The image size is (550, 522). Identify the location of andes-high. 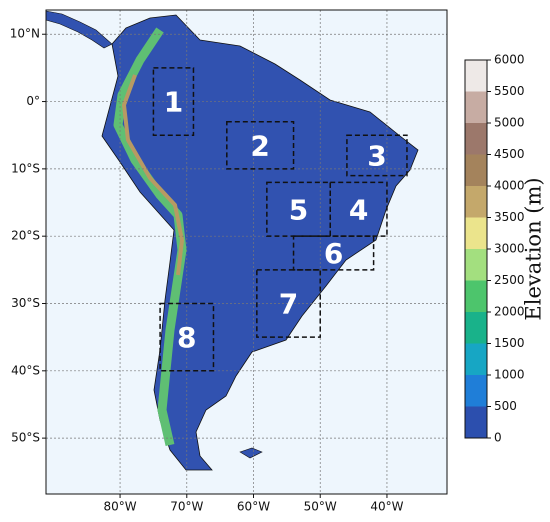
(153, 175).